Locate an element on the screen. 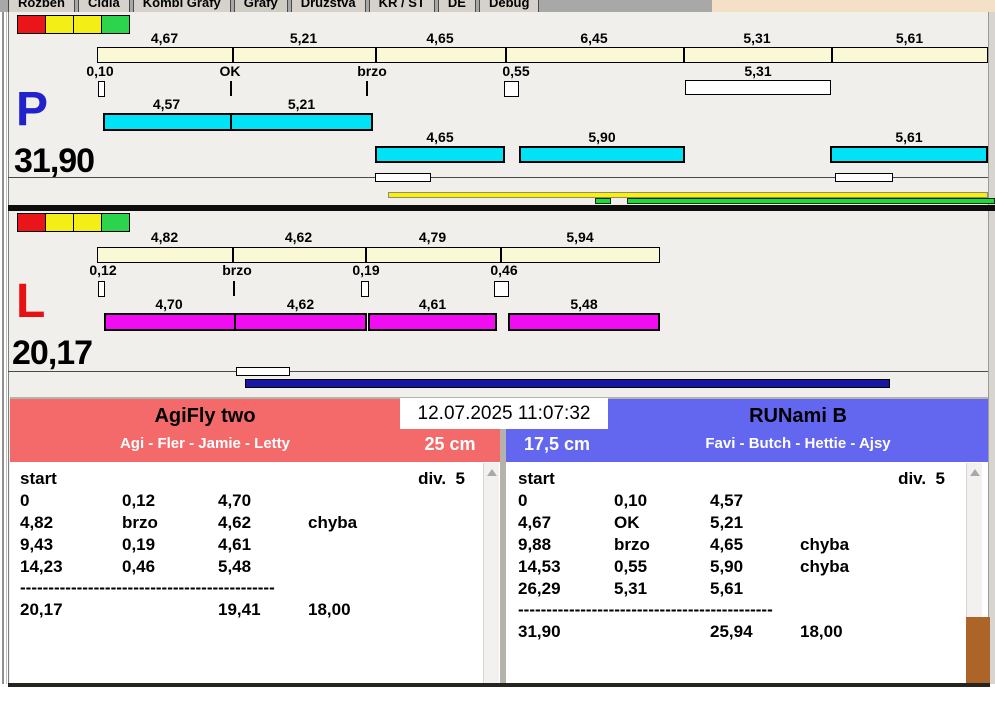 This screenshot has height=701, width=995. plan-seg-label: 4,79 is located at coordinates (432, 237).